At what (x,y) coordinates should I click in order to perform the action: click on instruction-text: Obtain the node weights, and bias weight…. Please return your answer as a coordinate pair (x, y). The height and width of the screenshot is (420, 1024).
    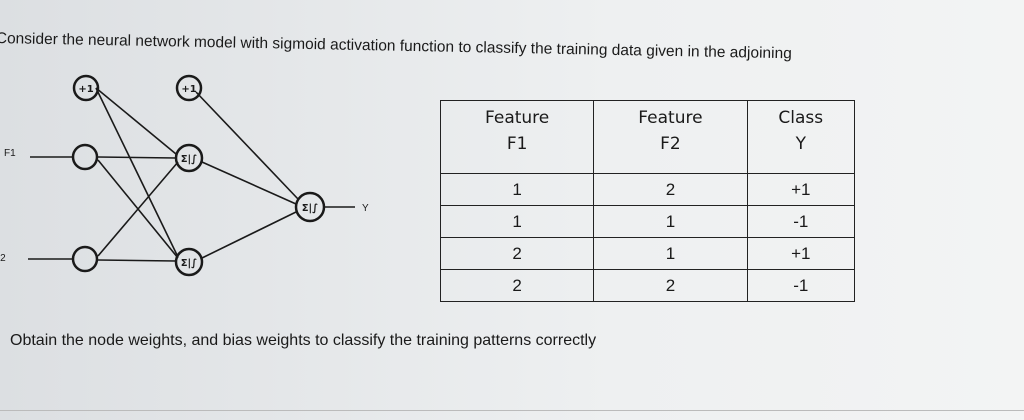
    Looking at the image, I should click on (303, 340).